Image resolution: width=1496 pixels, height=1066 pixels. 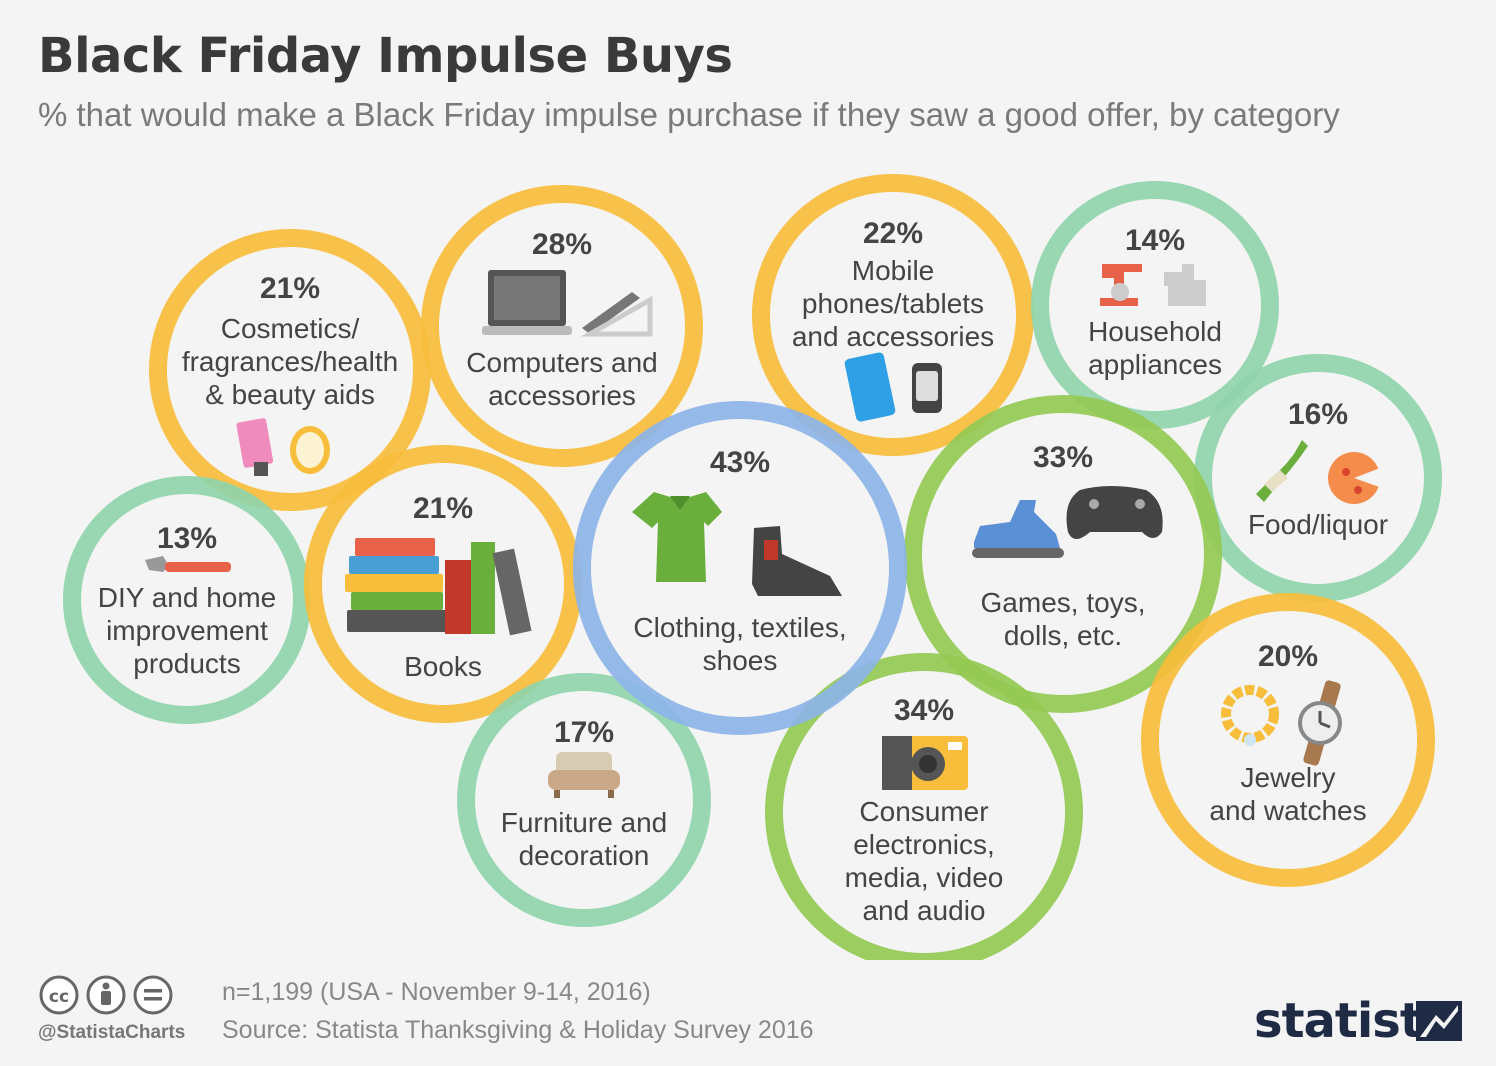 What do you see at coordinates (1155, 364) in the screenshot?
I see `category-label-household: appliances` at bounding box center [1155, 364].